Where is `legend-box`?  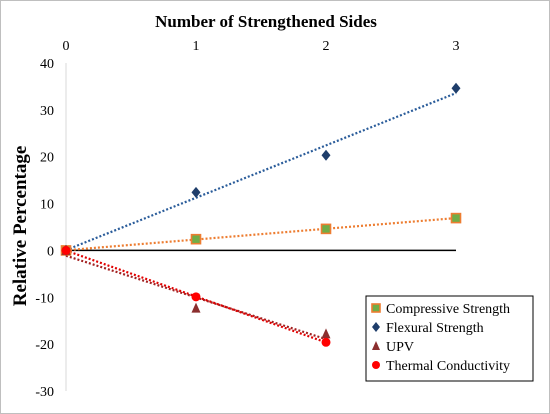 legend-box is located at coordinates (449, 338).